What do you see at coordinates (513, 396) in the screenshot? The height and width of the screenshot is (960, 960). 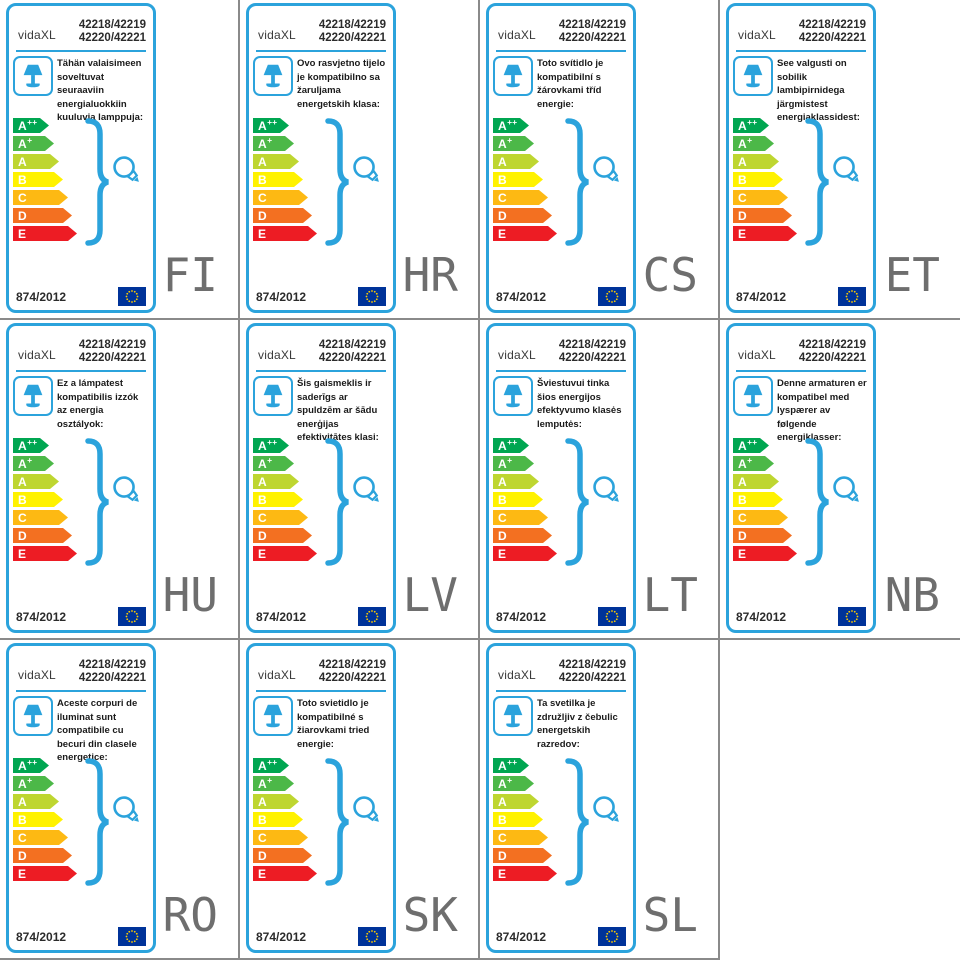 I see `table-lamp-icon` at bounding box center [513, 396].